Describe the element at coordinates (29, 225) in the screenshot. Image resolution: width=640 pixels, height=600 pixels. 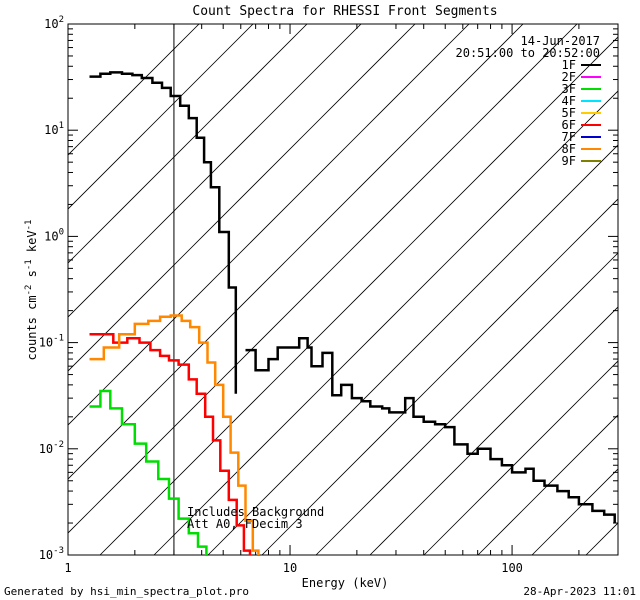
I see `y-axis-label-exp3: -1` at that location.